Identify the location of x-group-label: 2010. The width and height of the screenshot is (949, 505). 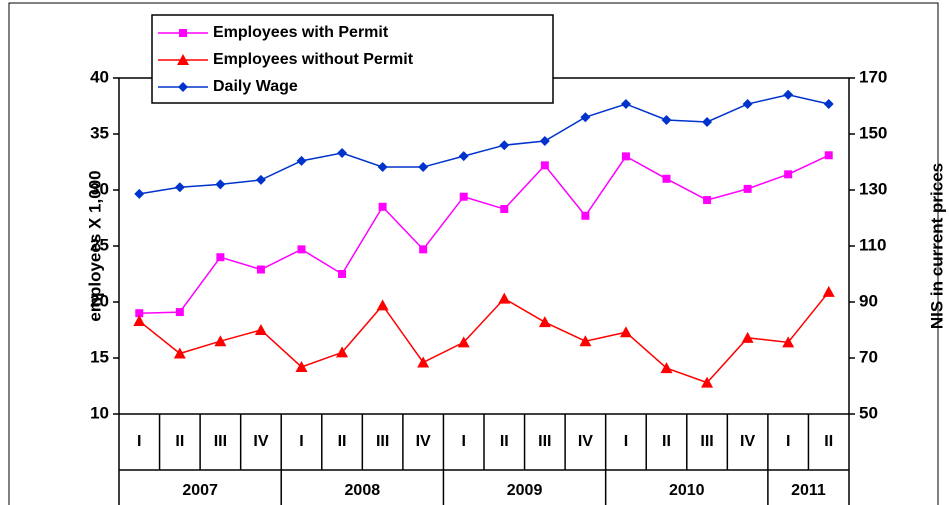
(687, 490).